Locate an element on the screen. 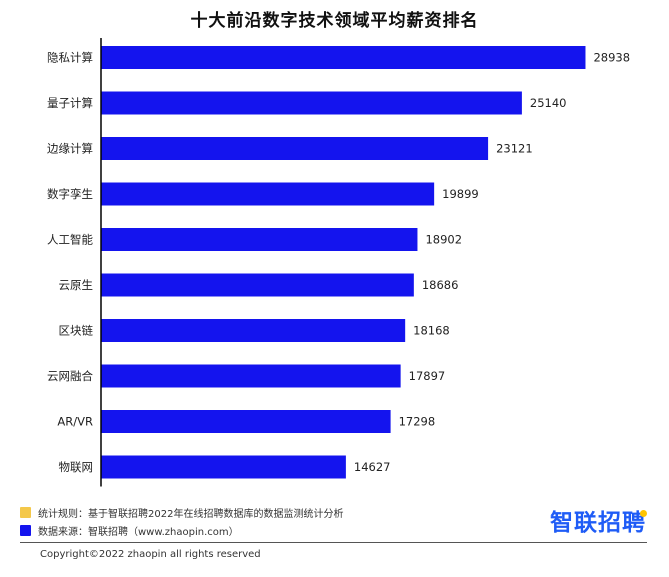 The height and width of the screenshot is (577, 669). footnote-rule-text: 统计规则：基于智联招聘2022年在线招聘数据库的数据监测统计分析 is located at coordinates (191, 514).